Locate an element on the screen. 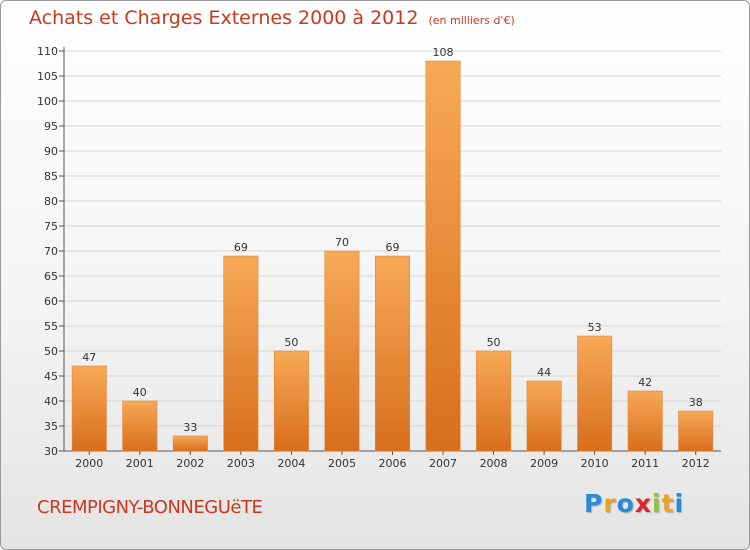 This screenshot has height=550, width=750. bar-2001 is located at coordinates (140, 426).